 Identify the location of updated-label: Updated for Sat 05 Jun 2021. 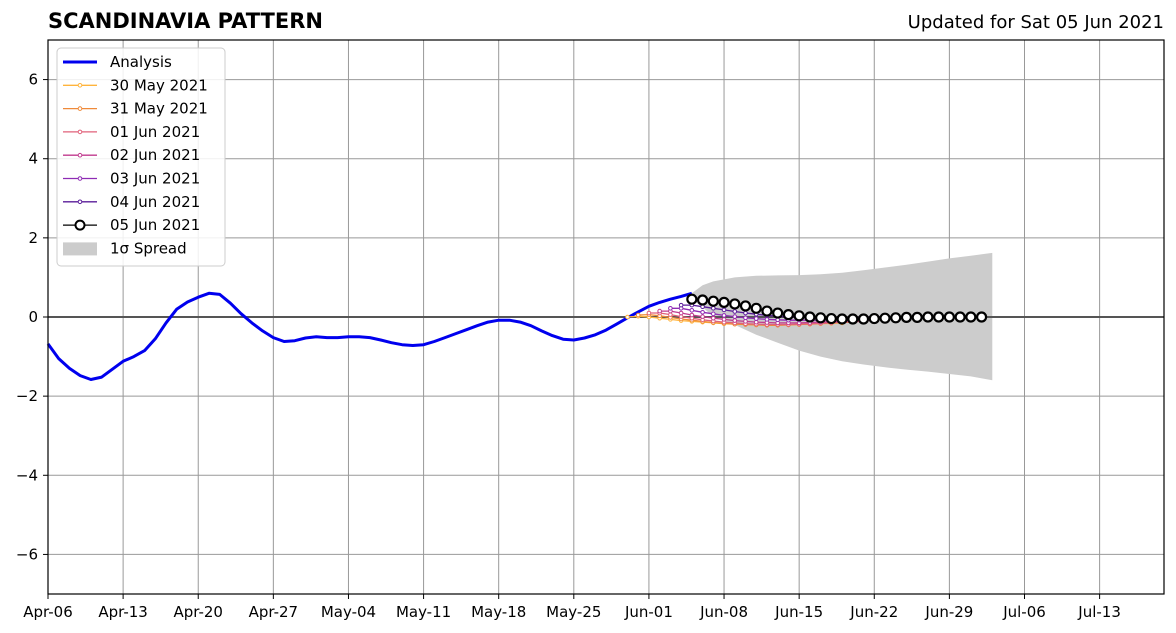
(1035, 22).